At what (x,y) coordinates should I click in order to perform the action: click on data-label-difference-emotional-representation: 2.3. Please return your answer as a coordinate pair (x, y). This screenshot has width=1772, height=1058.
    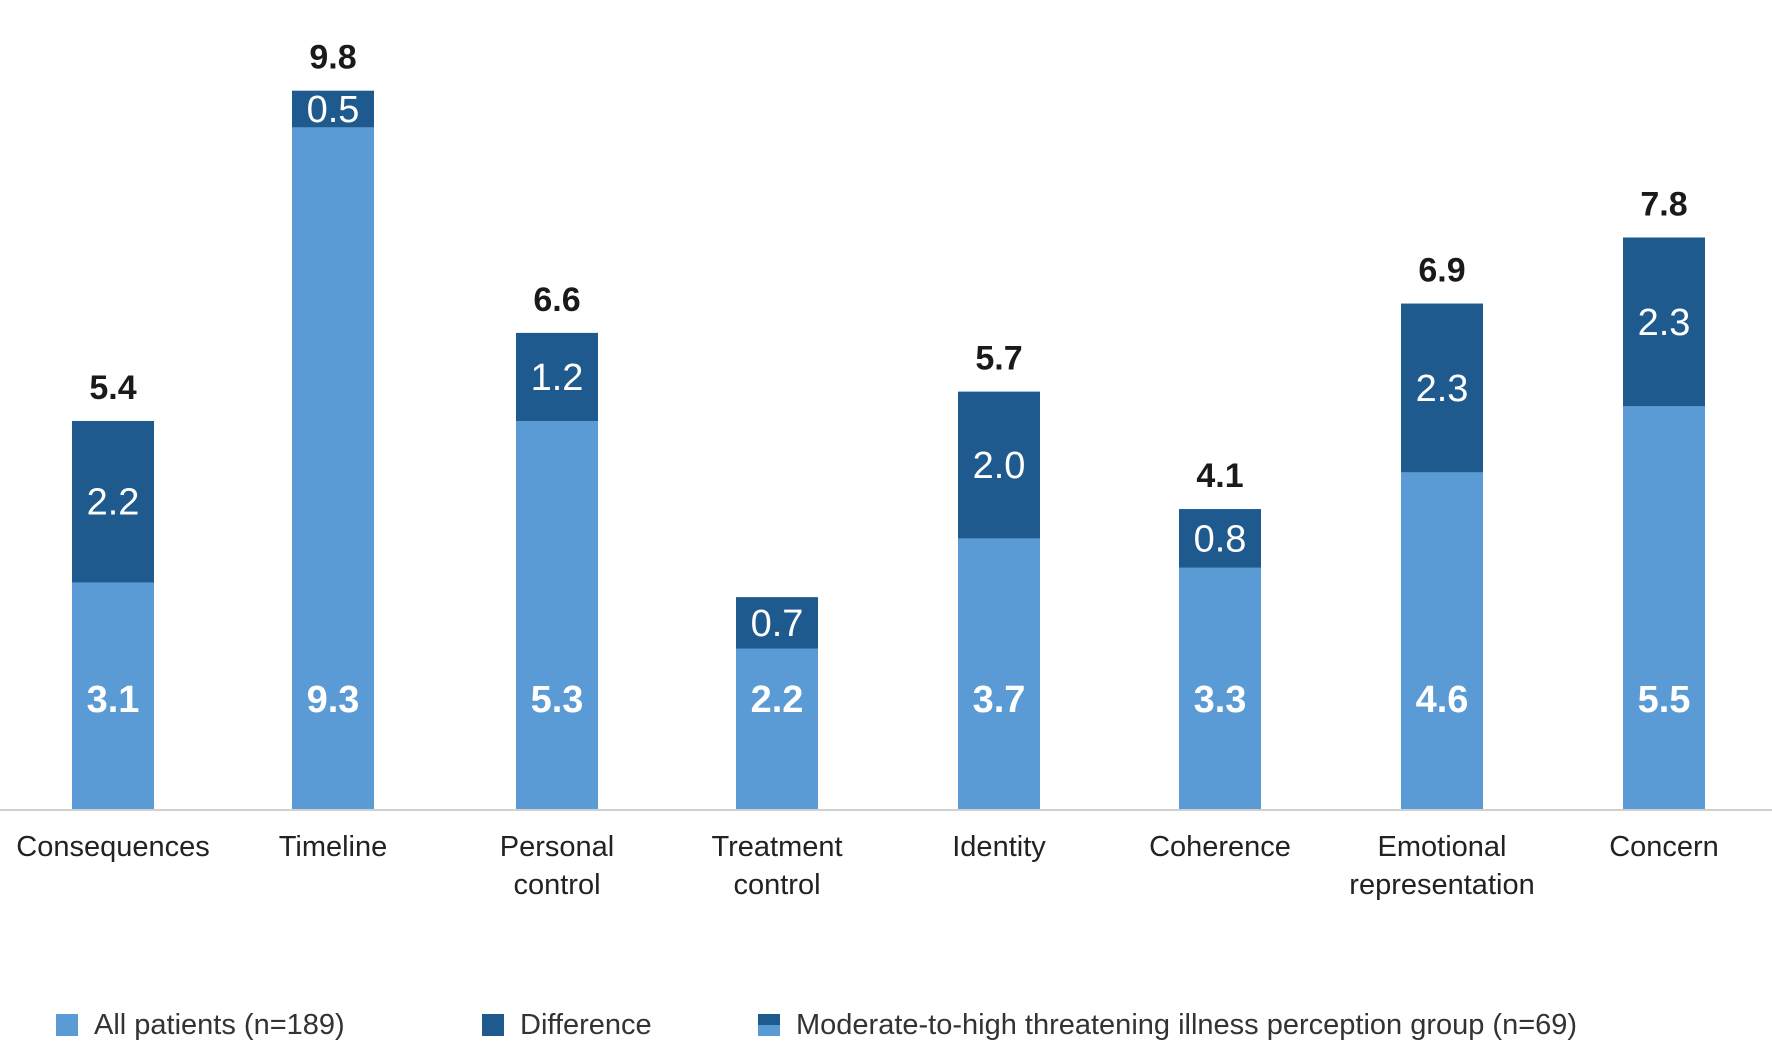
    Looking at the image, I should click on (1442, 389).